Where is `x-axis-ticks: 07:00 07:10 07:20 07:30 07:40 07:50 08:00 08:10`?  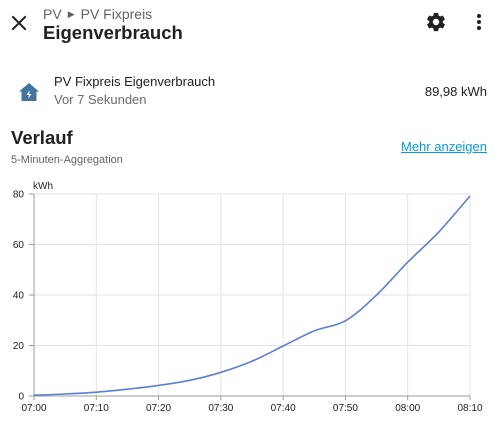 x-axis-ticks: 07:00 07:10 07:20 07:30 07:40 07:50 08:00 08:10 is located at coordinates (252, 405).